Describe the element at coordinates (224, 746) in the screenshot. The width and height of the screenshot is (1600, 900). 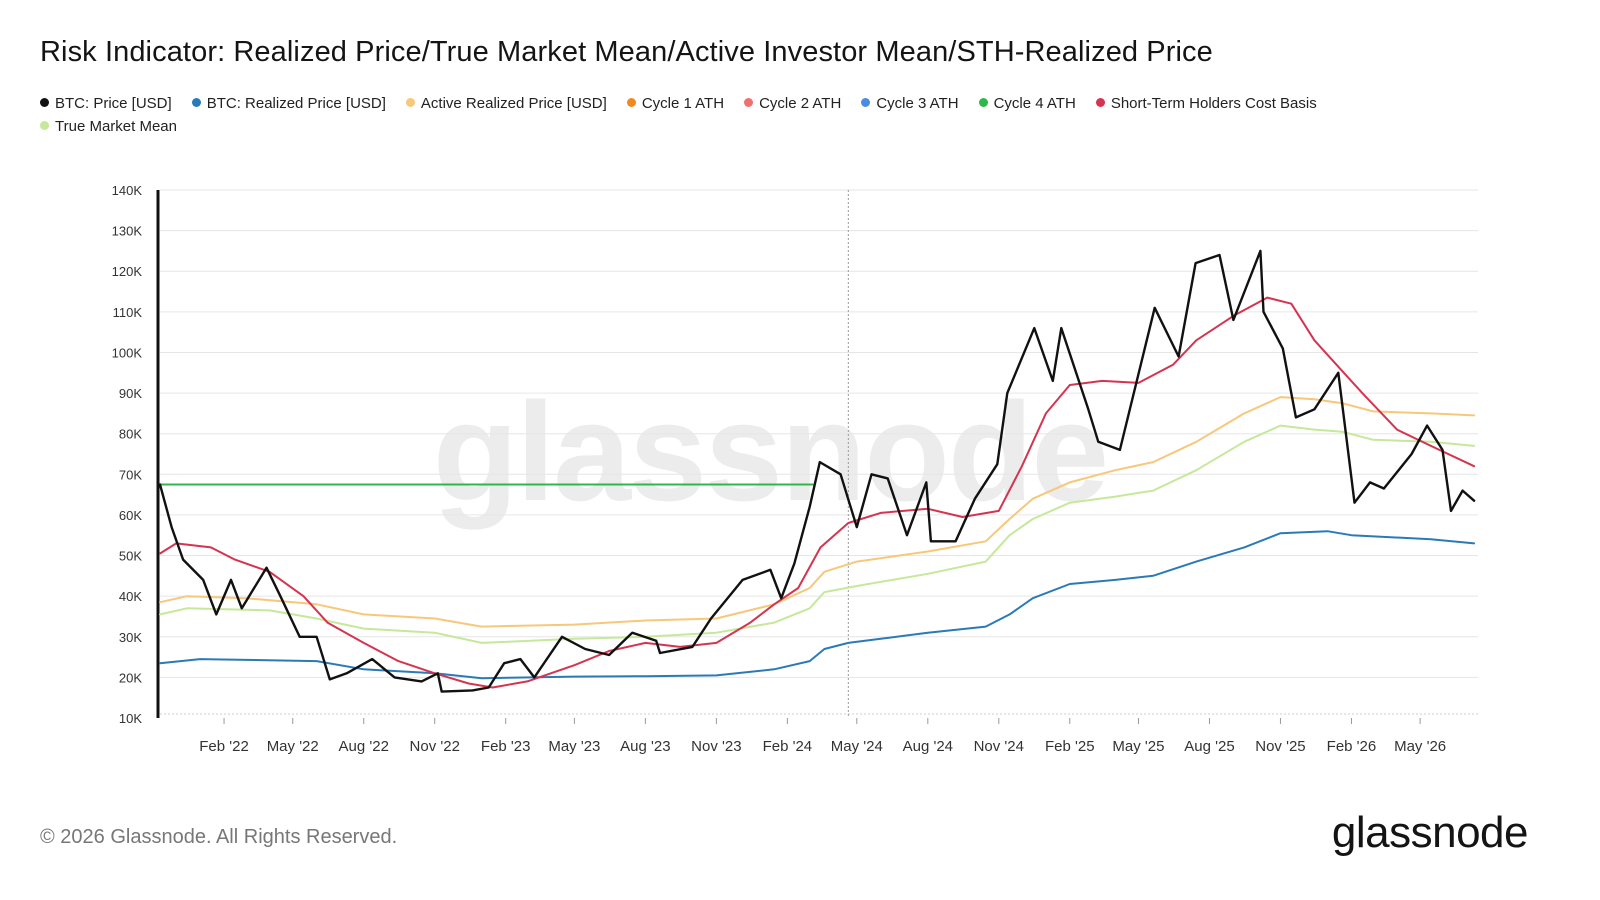
I see `x-tick-label: Feb '22` at that location.